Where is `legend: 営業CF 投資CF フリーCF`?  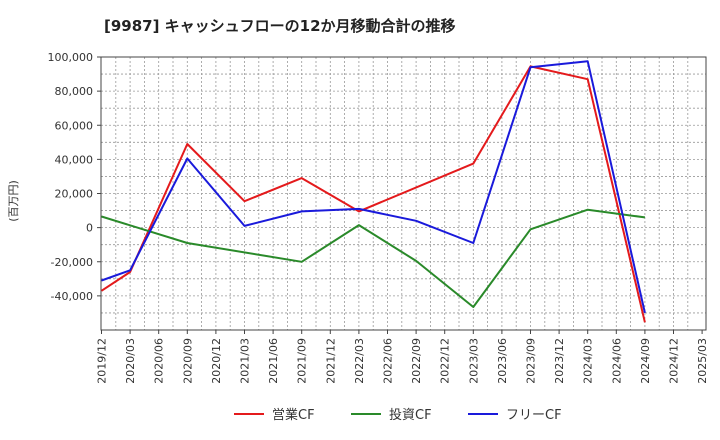
legend: 営業CF 投資CF フリーCF is located at coordinates (398, 415).